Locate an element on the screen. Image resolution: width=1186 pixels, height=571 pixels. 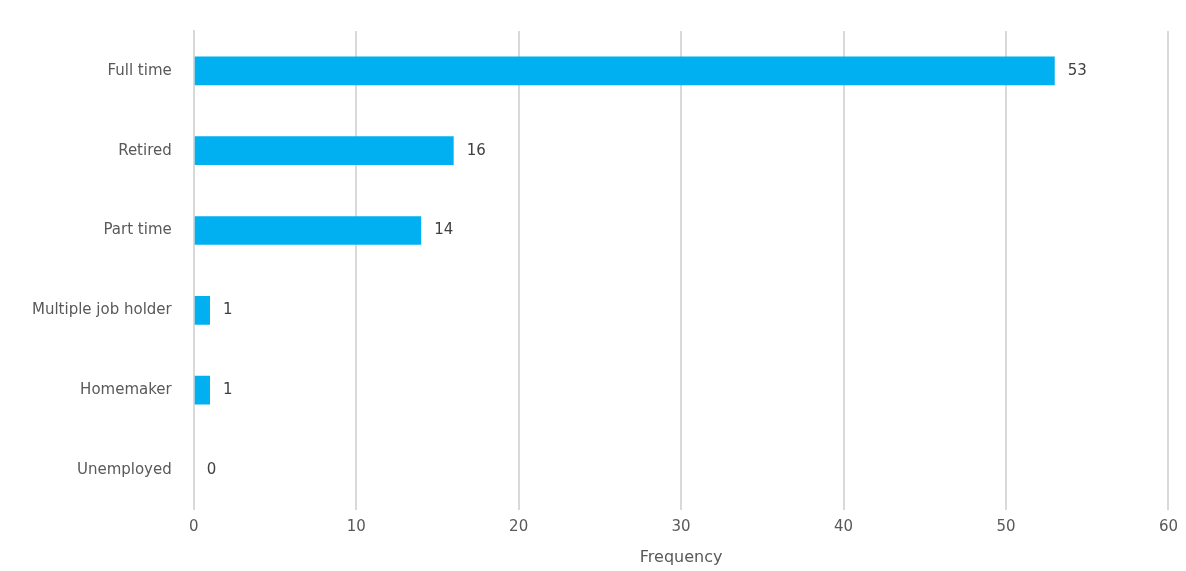
x-tick-label: 0 is located at coordinates (193, 525).